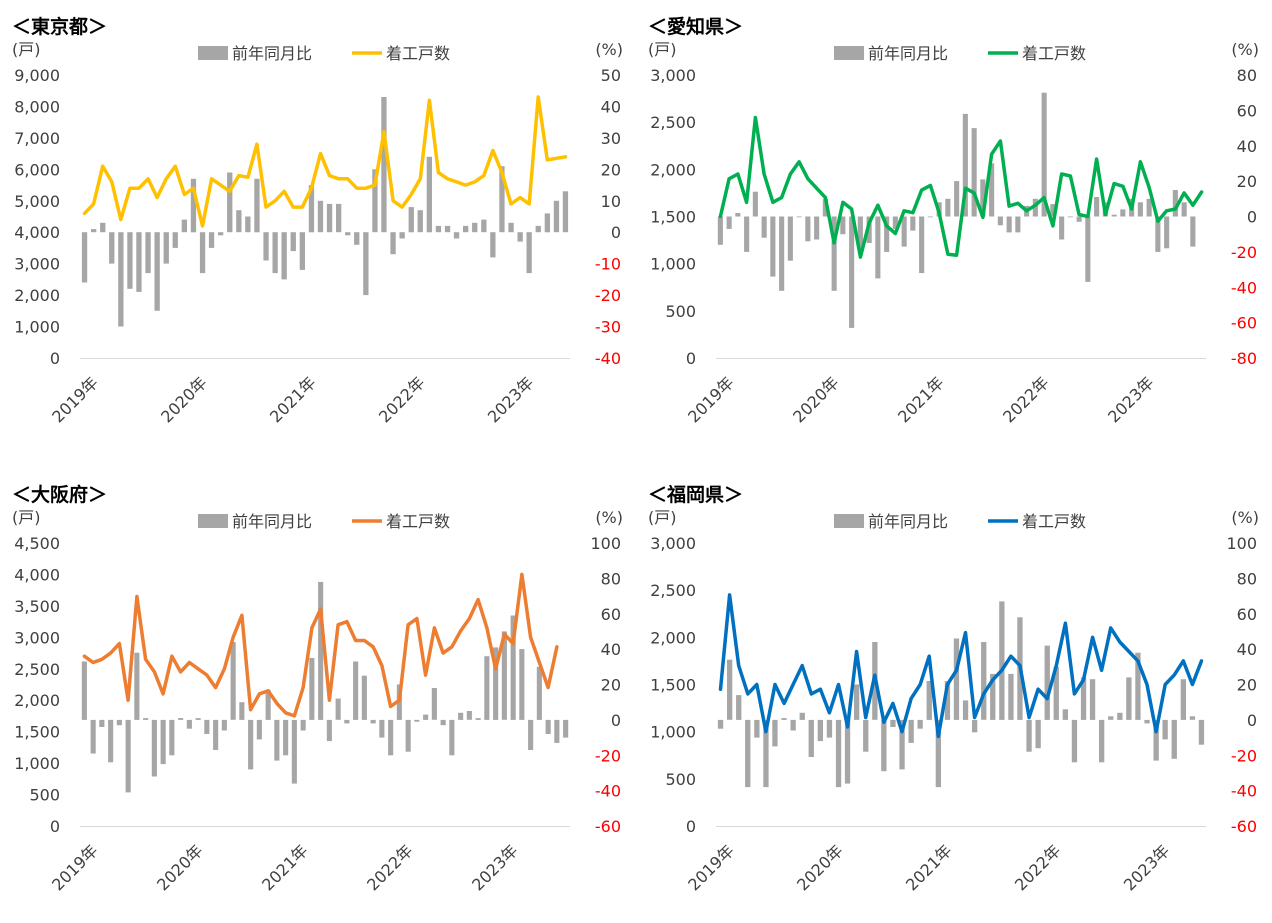  Describe the element at coordinates (961, 666) in the screenshot. I see `starts-line` at that location.